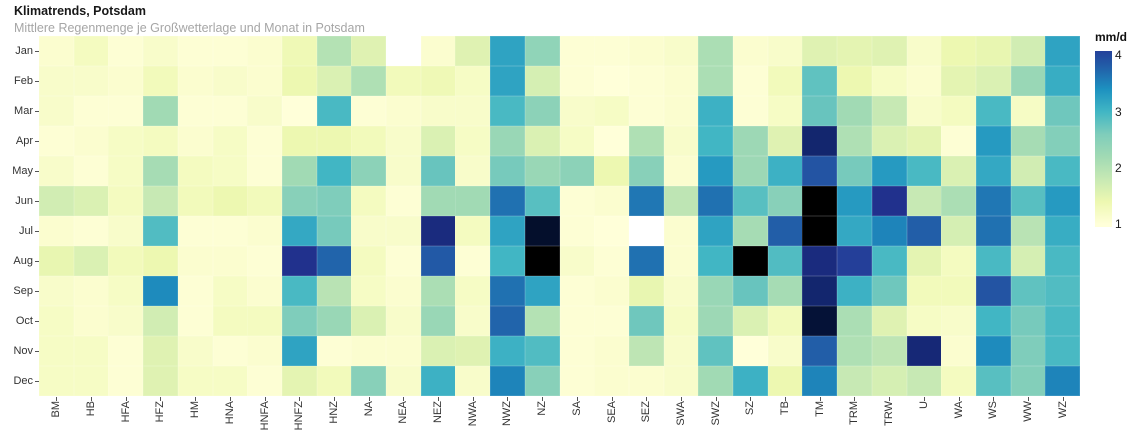 This screenshot has width=1141, height=442. I want to click on y-axis-label: Oct, so click(24, 321).